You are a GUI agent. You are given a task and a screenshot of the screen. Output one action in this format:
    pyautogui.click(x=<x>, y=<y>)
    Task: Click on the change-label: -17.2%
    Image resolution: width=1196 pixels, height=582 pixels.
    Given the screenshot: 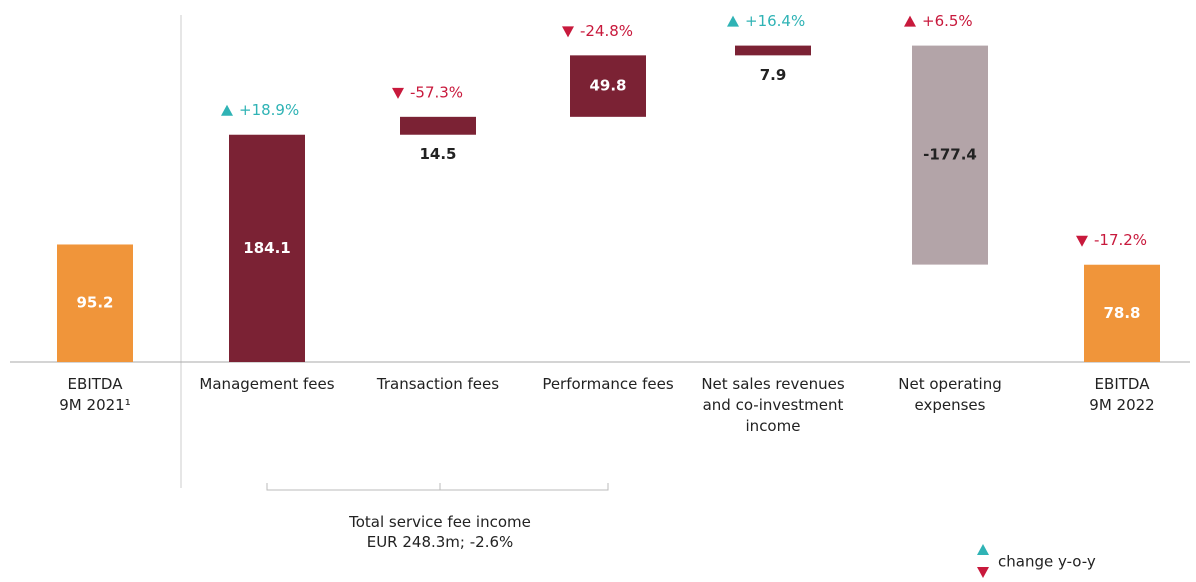 What is the action you would take?
    pyautogui.click(x=1120, y=240)
    